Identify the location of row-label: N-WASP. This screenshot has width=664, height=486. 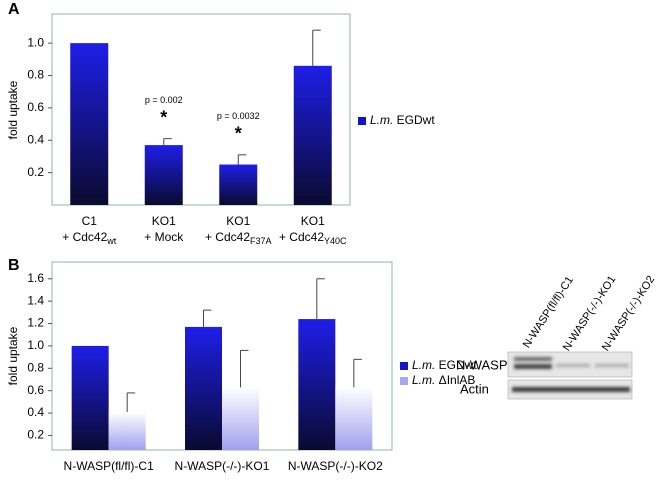
(482, 364).